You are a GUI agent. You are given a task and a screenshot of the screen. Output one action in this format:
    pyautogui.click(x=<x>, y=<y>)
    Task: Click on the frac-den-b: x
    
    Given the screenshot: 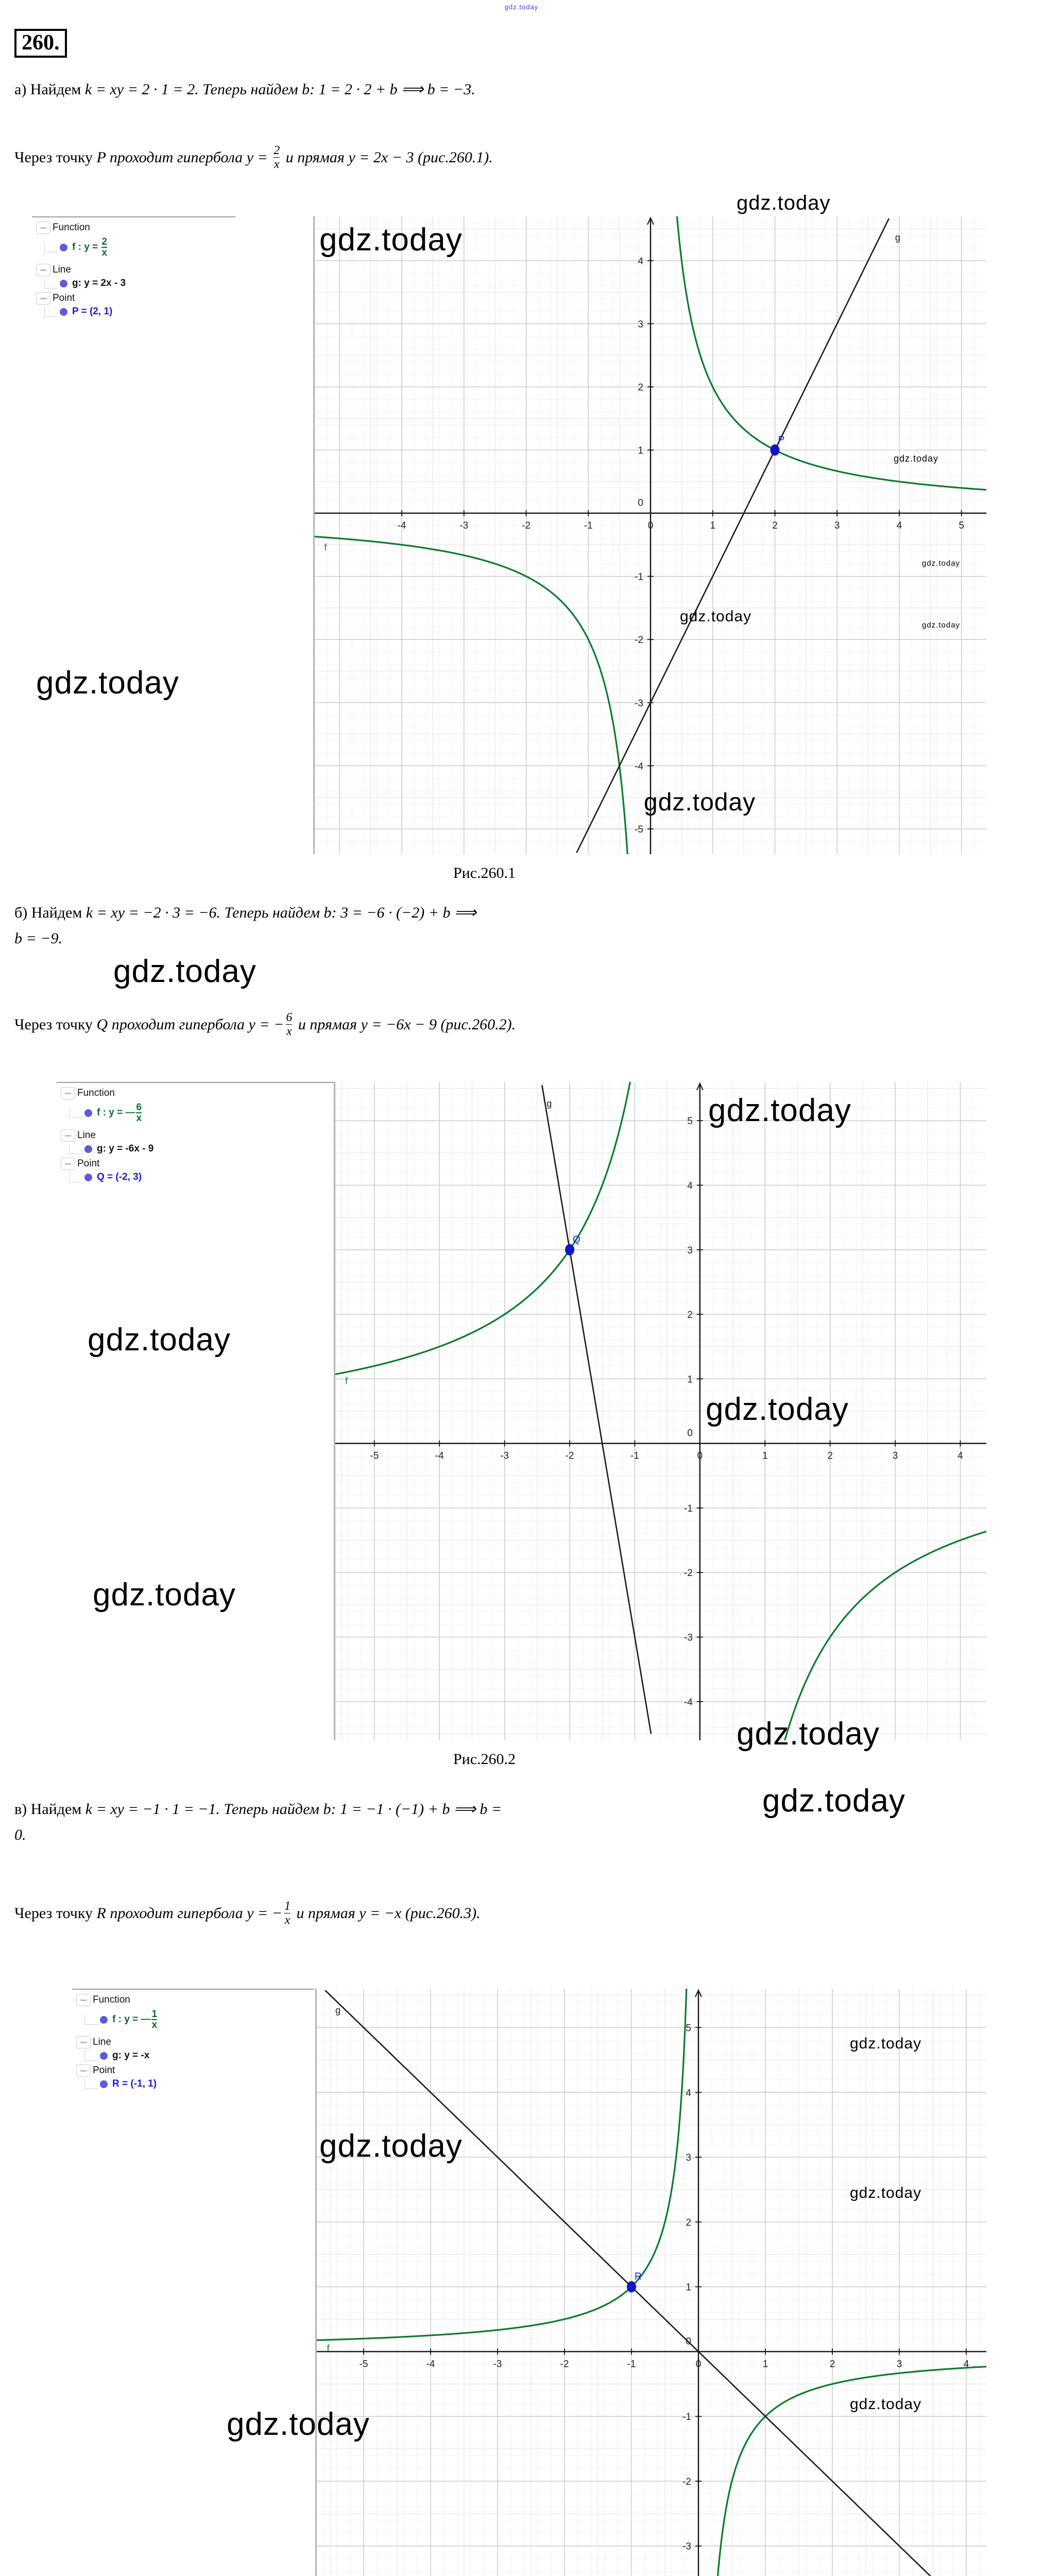 What is the action you would take?
    pyautogui.click(x=289, y=1031)
    